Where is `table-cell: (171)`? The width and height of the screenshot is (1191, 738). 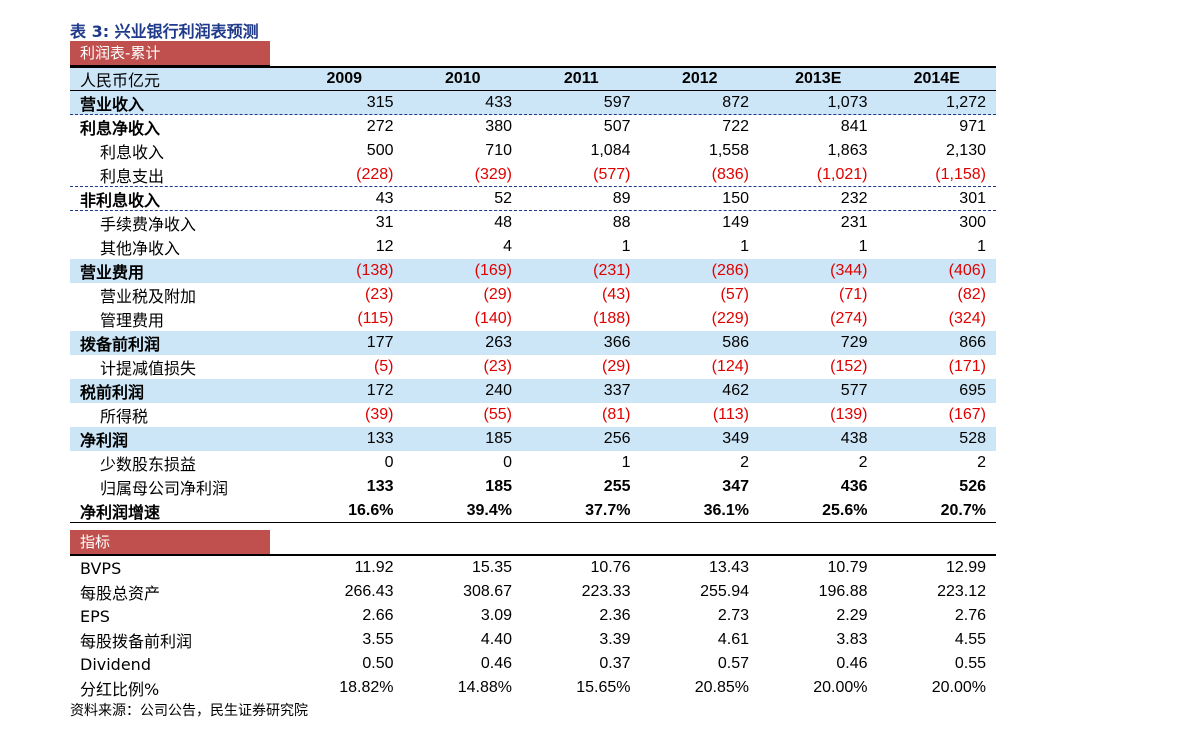
table-cell: (171) is located at coordinates (967, 366).